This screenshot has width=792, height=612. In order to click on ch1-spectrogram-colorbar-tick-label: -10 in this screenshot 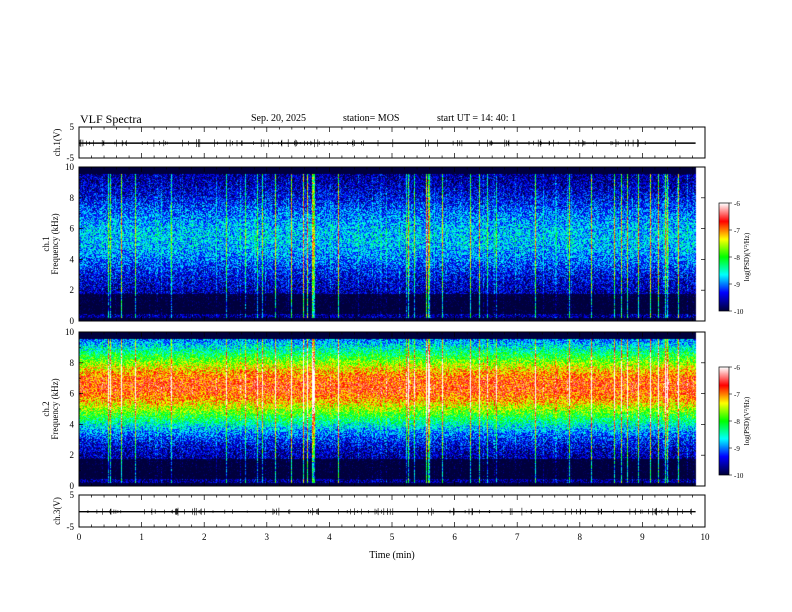, I will do `click(739, 312)`.